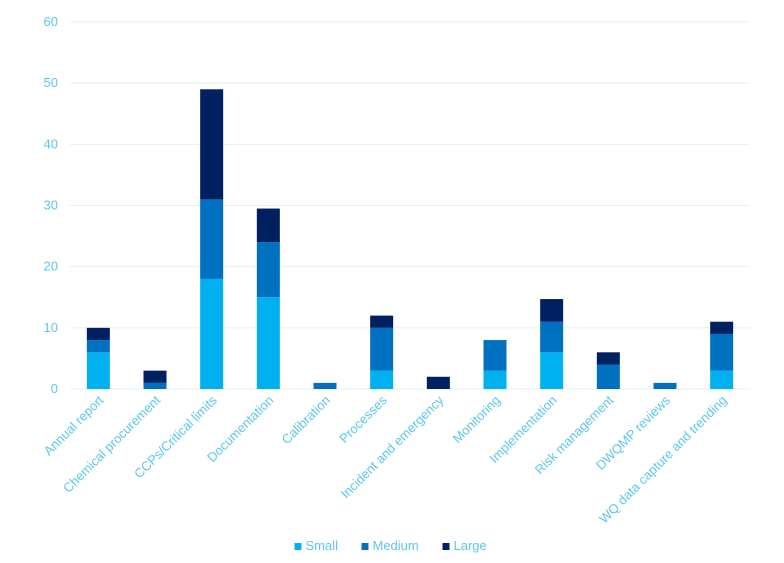  I want to click on y-tick-label: 60, so click(51, 21).